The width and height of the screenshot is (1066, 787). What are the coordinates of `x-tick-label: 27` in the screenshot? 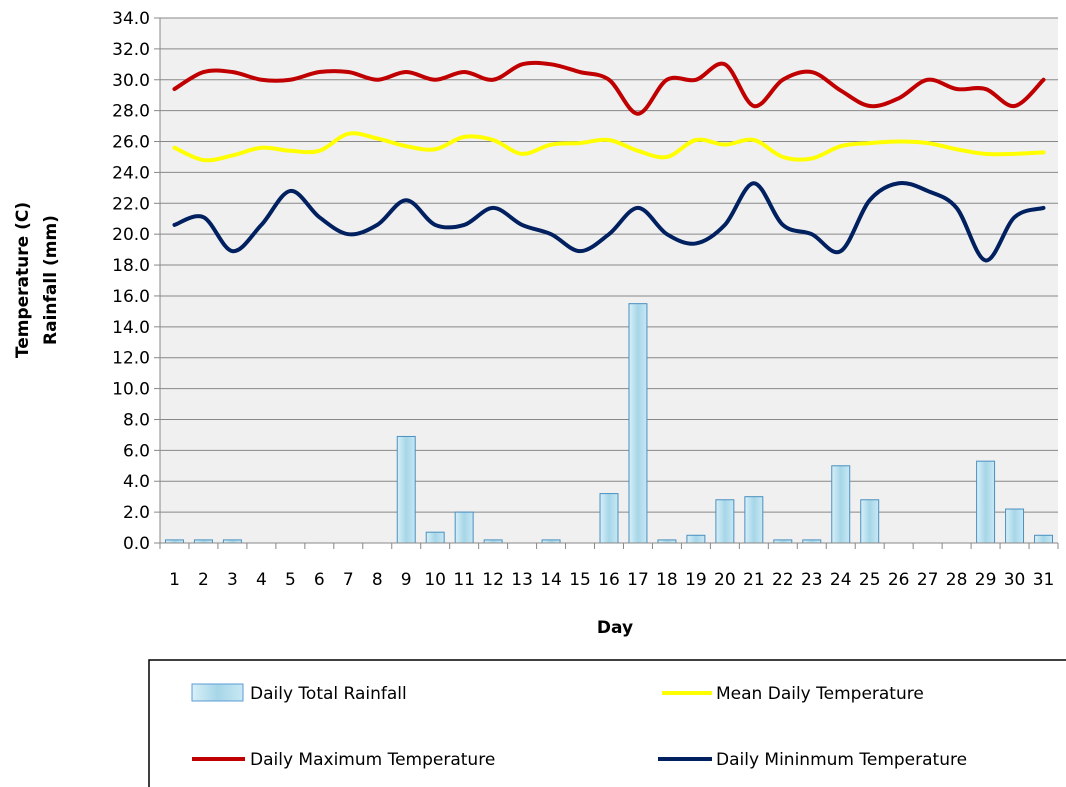 It's located at (928, 580).